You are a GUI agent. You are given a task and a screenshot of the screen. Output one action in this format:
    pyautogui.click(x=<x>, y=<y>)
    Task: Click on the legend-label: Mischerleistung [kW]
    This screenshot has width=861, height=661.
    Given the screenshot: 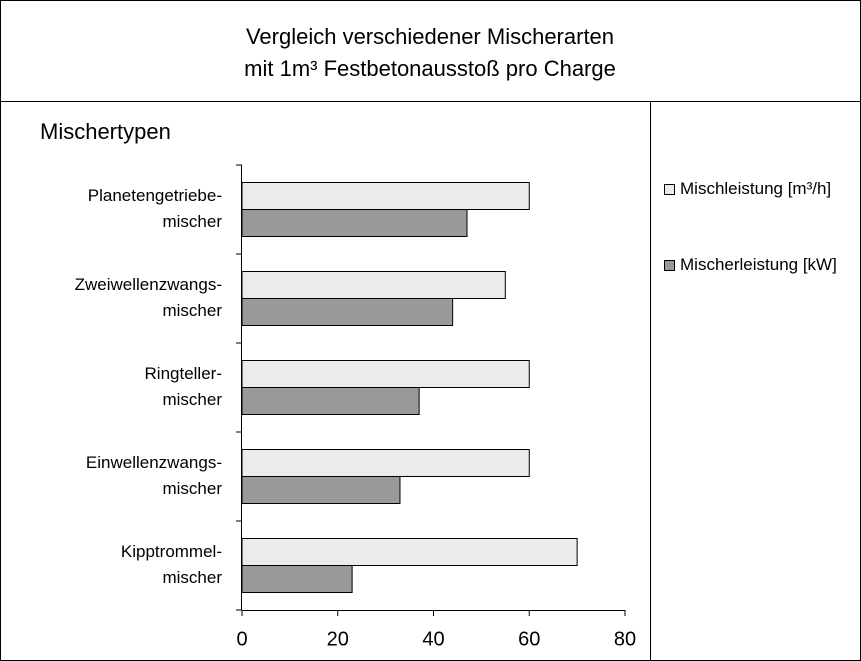 What is the action you would take?
    pyautogui.click(x=758, y=264)
    